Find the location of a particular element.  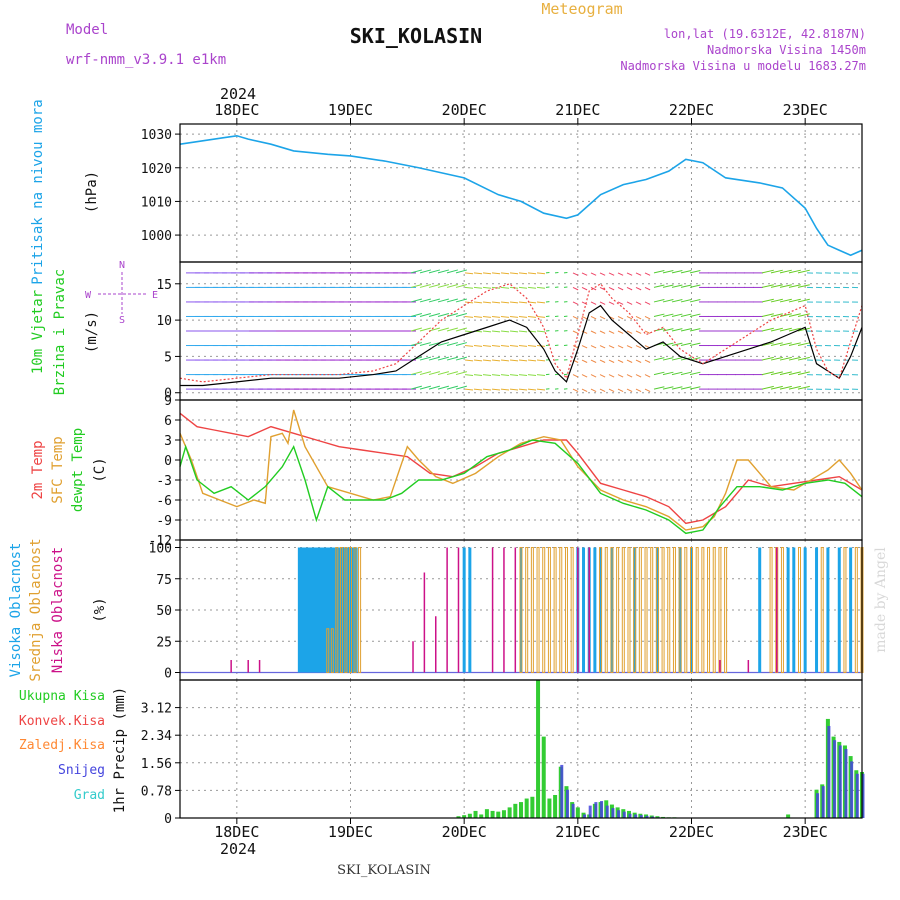

ytick-label: -3 is located at coordinates (164, 481).